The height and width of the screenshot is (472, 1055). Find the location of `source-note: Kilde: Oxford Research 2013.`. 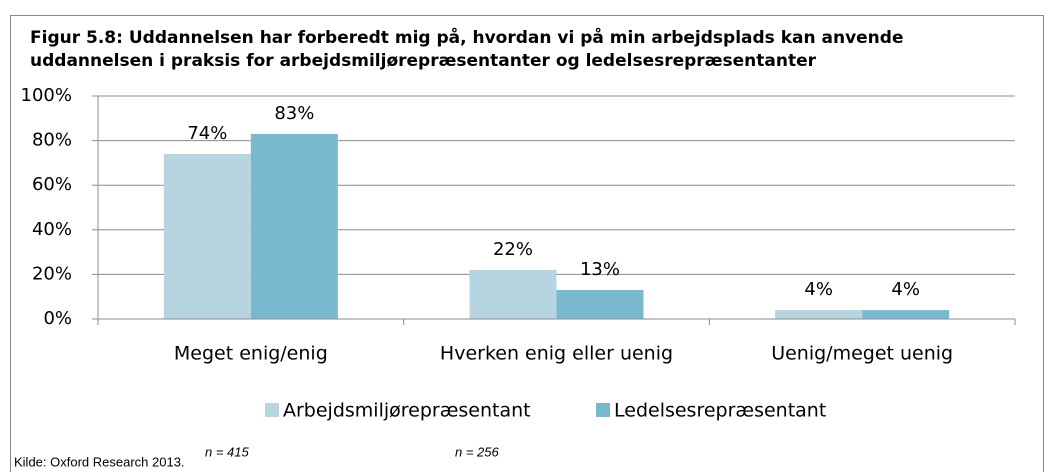

source-note: Kilde: Oxford Research 2013. is located at coordinates (99, 461).